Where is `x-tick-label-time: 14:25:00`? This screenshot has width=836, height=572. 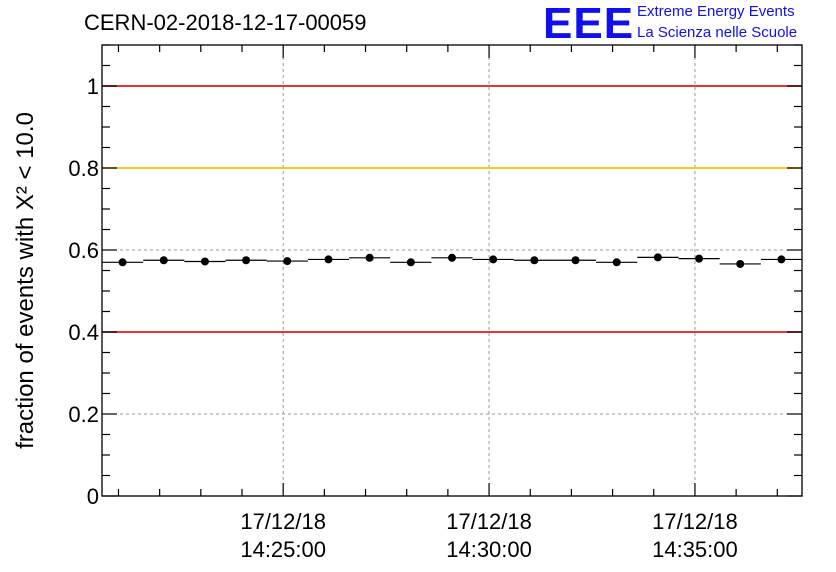
x-tick-label-time: 14:25:00 is located at coordinates (283, 549).